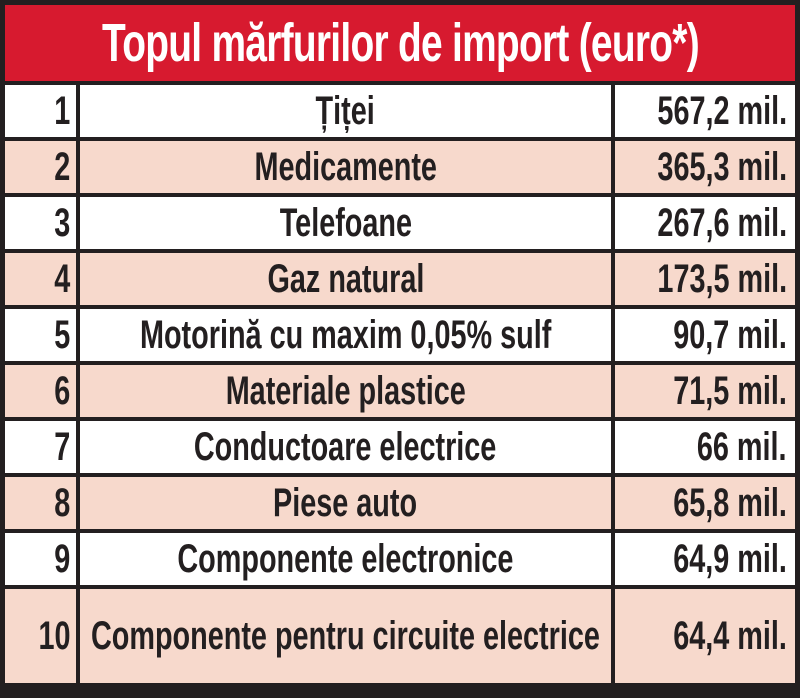  I want to click on rank-cell: 10, so click(40, 636).